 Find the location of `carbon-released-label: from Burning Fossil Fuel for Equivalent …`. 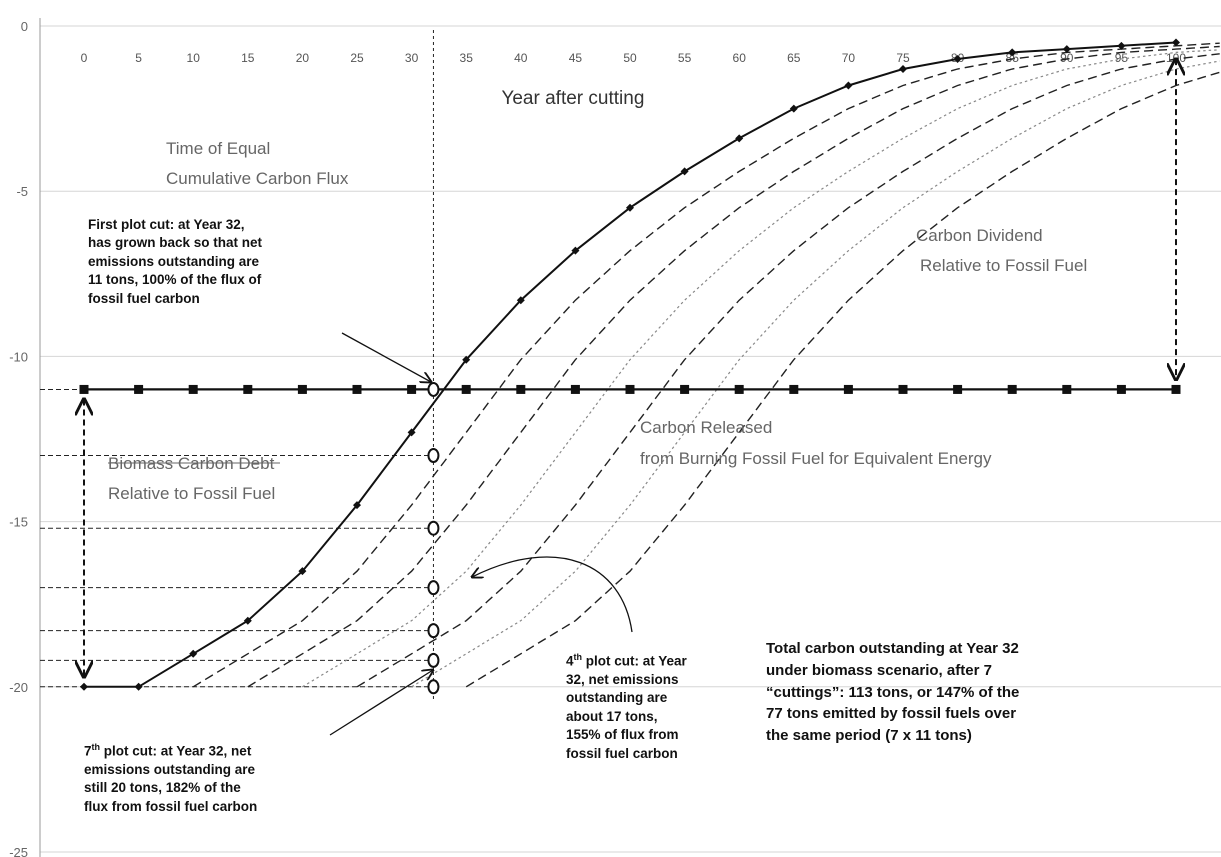

carbon-released-label: from Burning Fossil Fuel for Equivalent … is located at coordinates (816, 458).